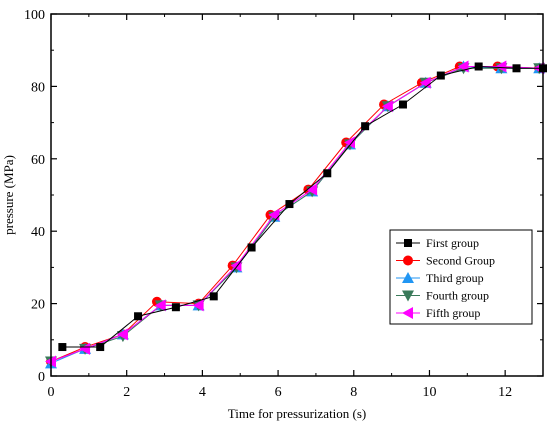 The height and width of the screenshot is (430, 550). I want to click on x-tick-label: 0, so click(51, 392).